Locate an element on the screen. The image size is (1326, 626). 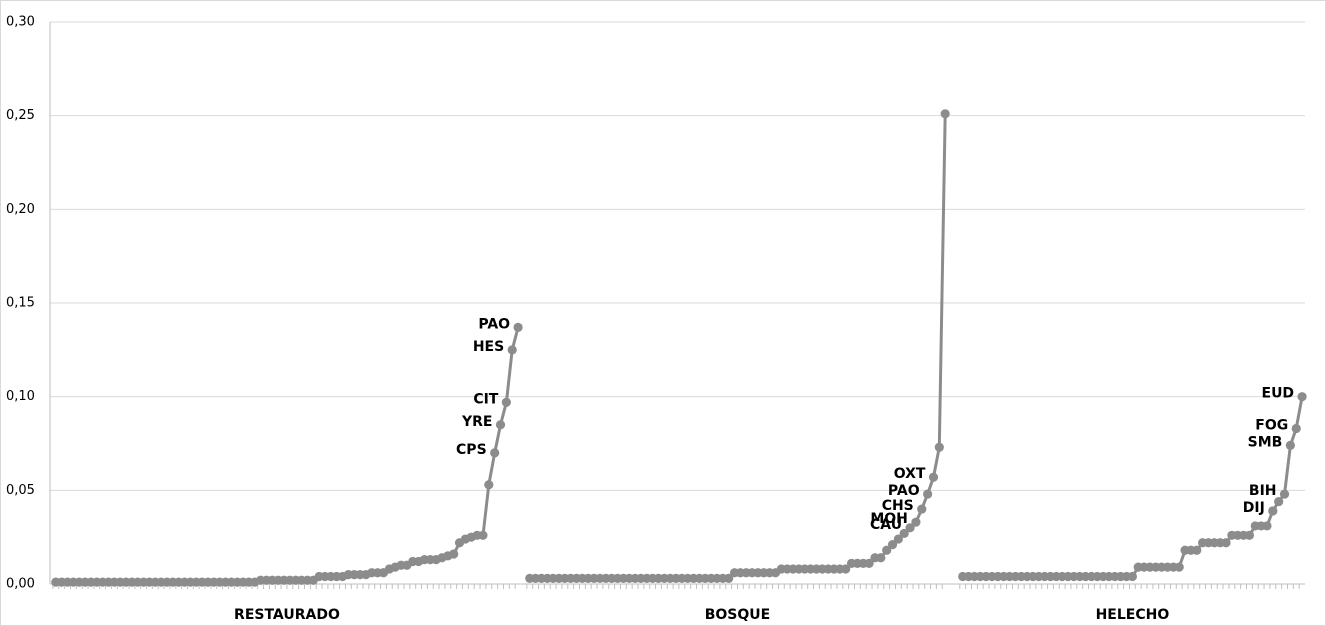
point-label: CHS is located at coordinates (898, 506).